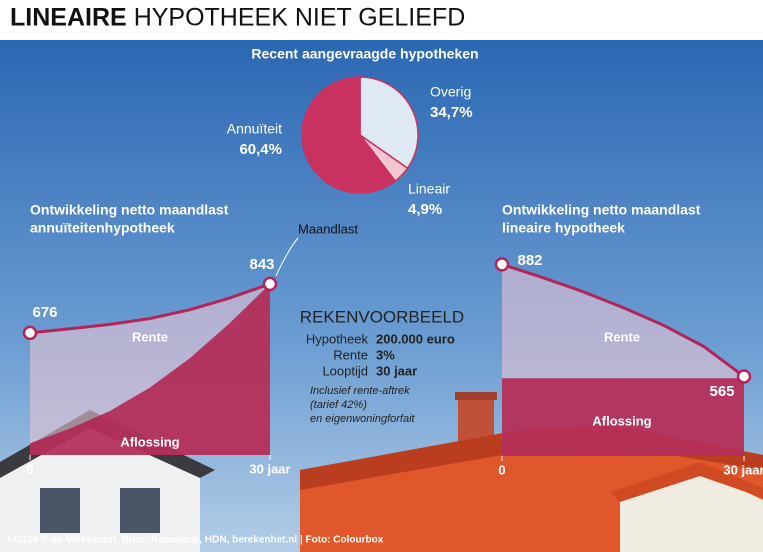  Describe the element at coordinates (364, 54) in the screenshot. I see `pie-title: Recent aangevraagde hypotheken` at that location.